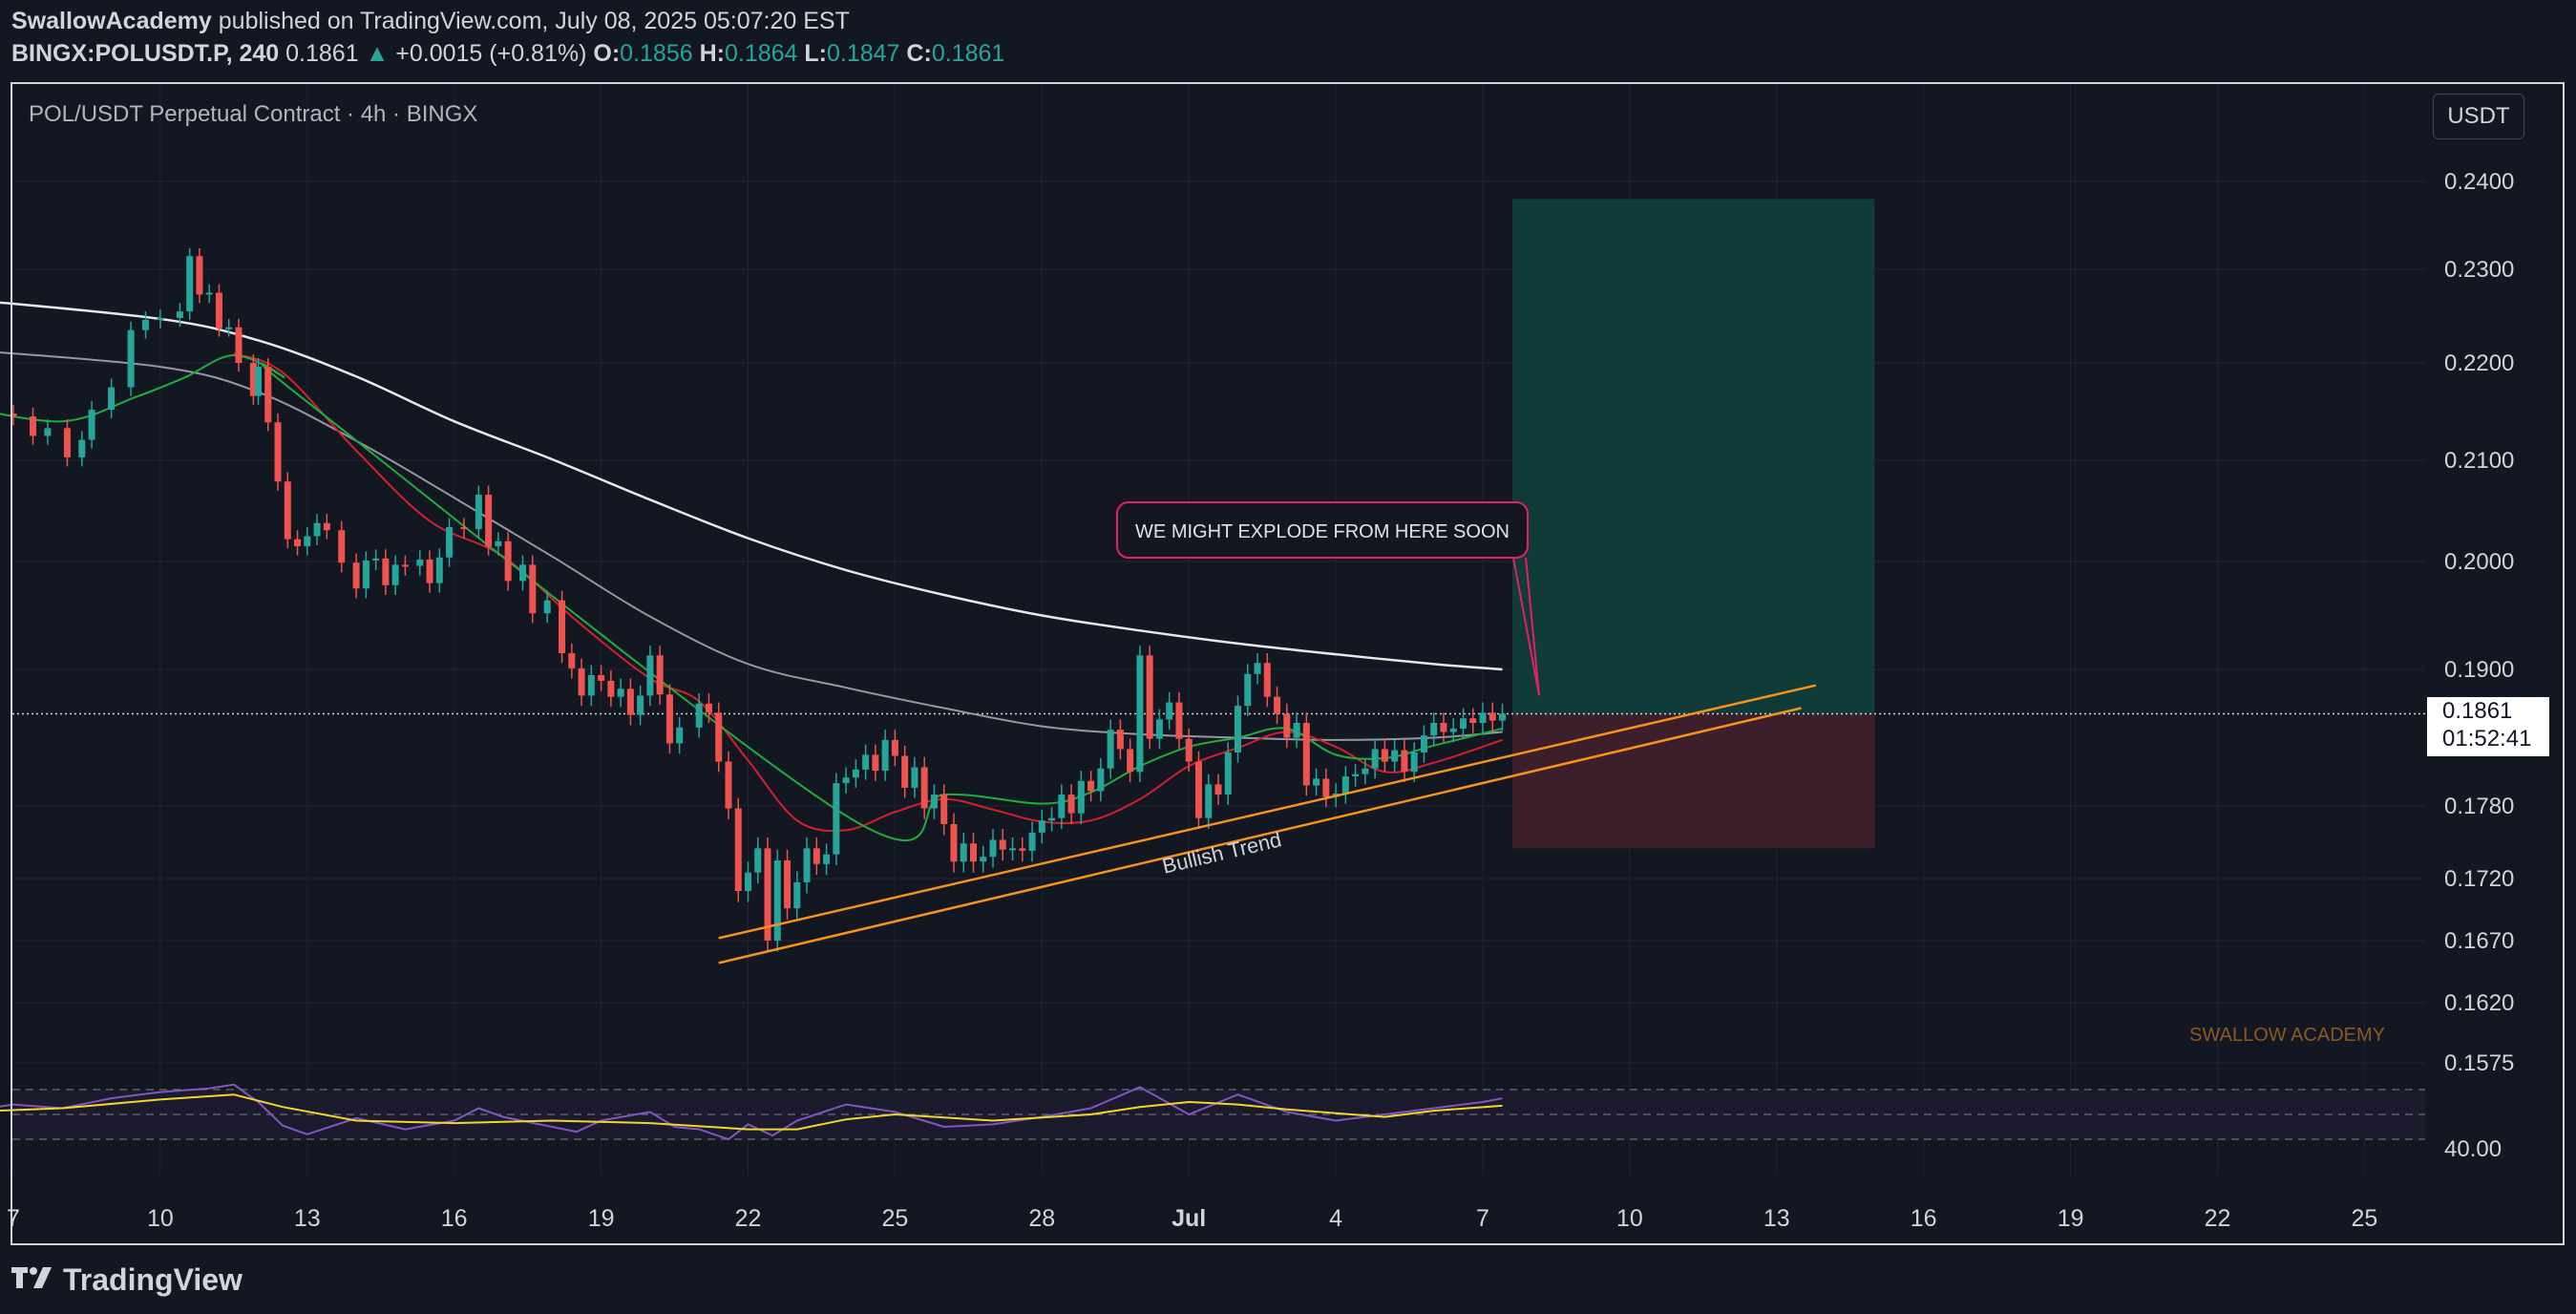 Image resolution: width=2576 pixels, height=1314 pixels. Describe the element at coordinates (1629, 1218) in the screenshot. I see `x-tick-11: 10` at that location.